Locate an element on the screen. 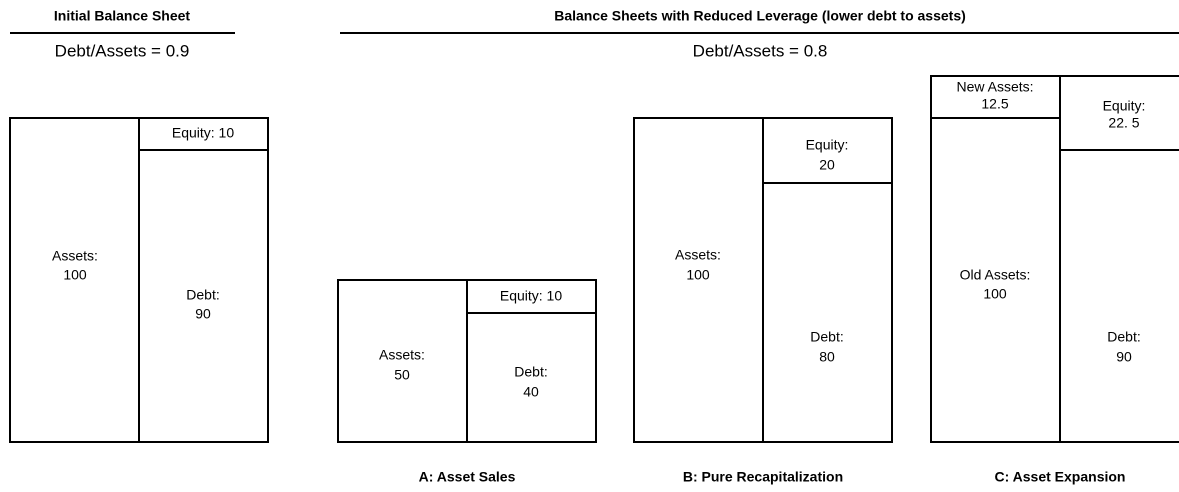 The height and width of the screenshot is (492, 1179). debt: 40 is located at coordinates (531, 392).